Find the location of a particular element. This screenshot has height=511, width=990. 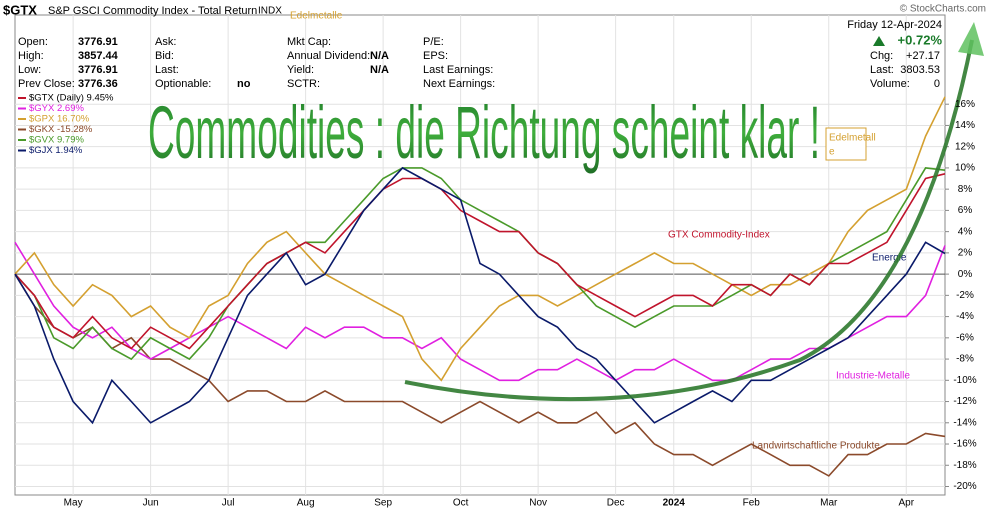

field-value: 3776.36 is located at coordinates (98, 84).